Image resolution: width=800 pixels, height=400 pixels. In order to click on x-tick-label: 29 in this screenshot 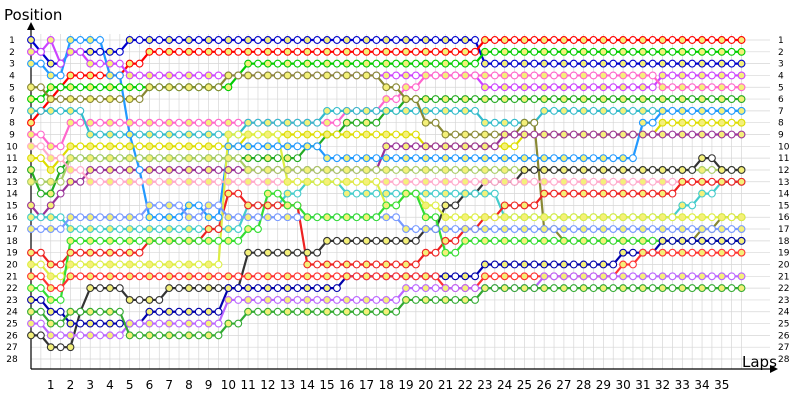, I will do `click(603, 385)`.